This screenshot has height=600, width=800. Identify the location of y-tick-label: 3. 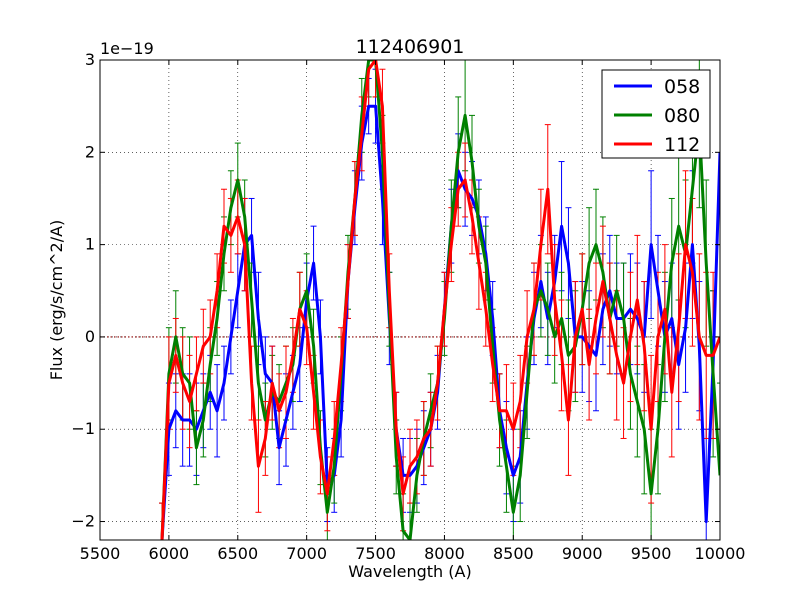
(90, 59).